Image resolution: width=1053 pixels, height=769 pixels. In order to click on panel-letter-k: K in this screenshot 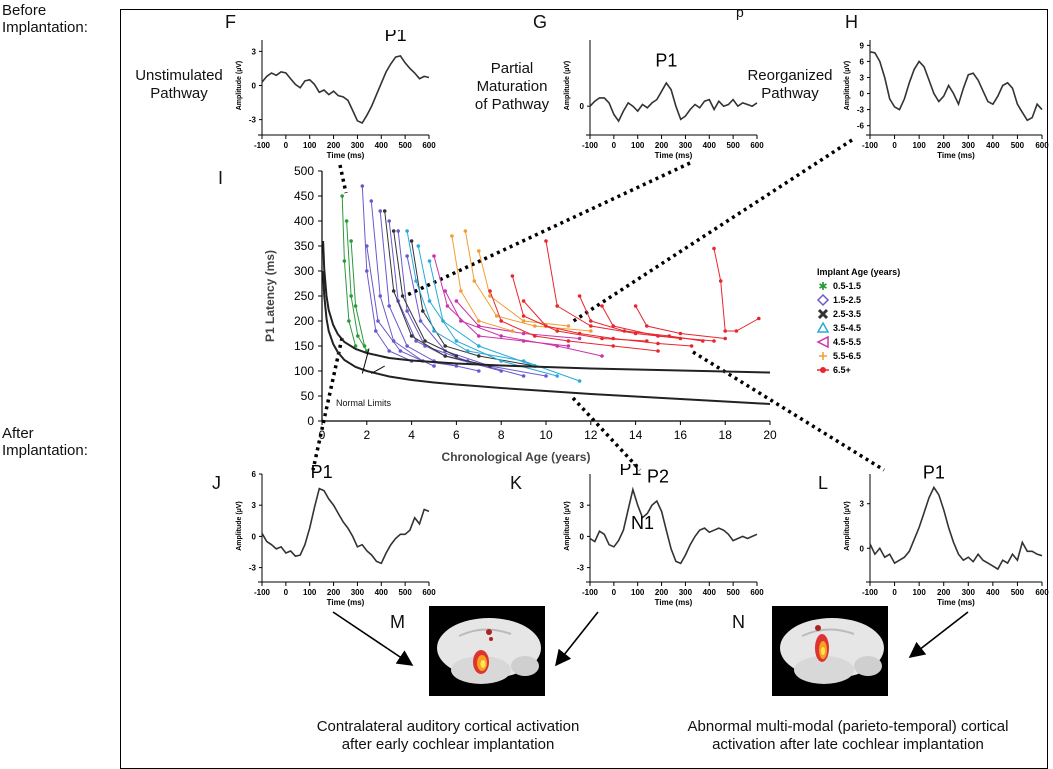, I will do `click(516, 483)`.